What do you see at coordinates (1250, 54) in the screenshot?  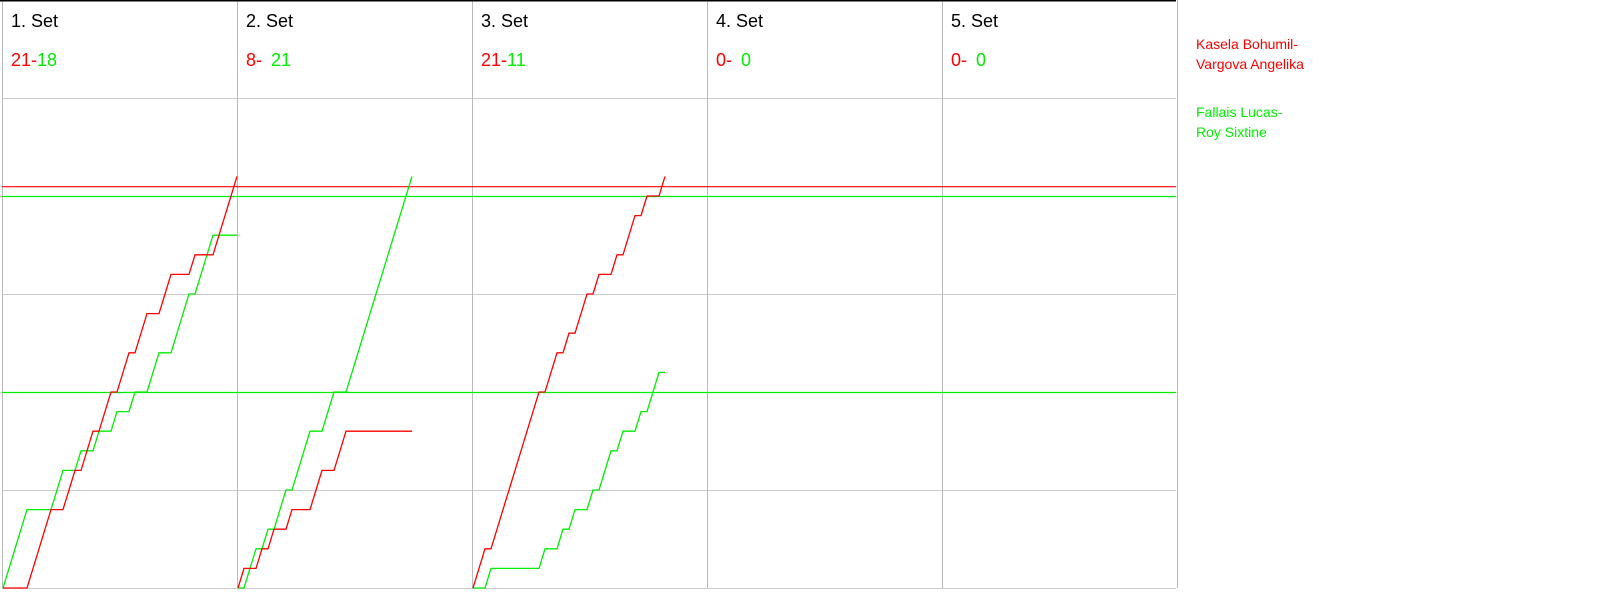 I see `legend-team1: Kasela Bohumil- Vargova Angelika` at bounding box center [1250, 54].